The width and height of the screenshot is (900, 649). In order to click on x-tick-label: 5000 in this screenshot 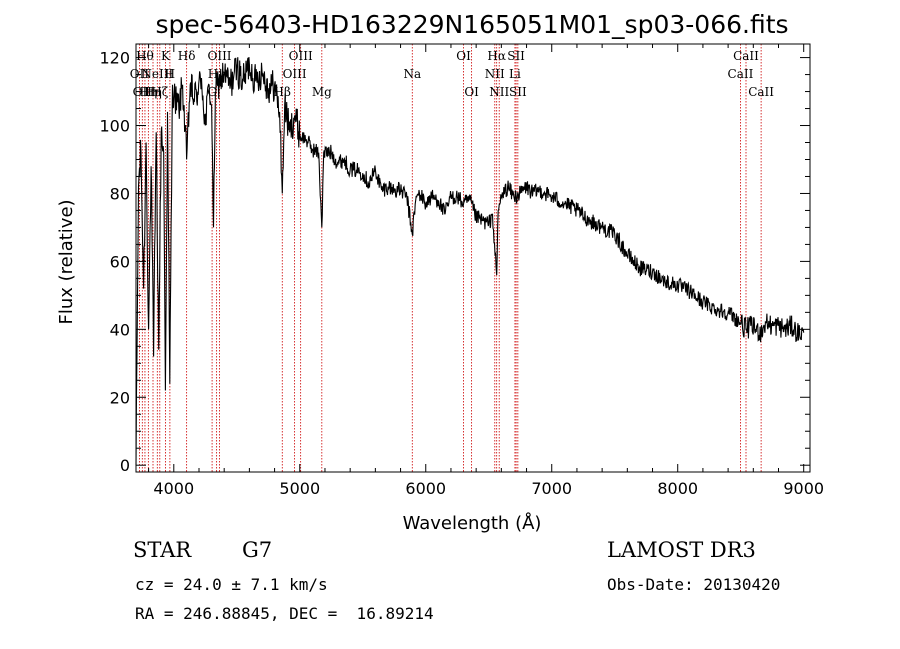, I will do `click(299, 488)`.